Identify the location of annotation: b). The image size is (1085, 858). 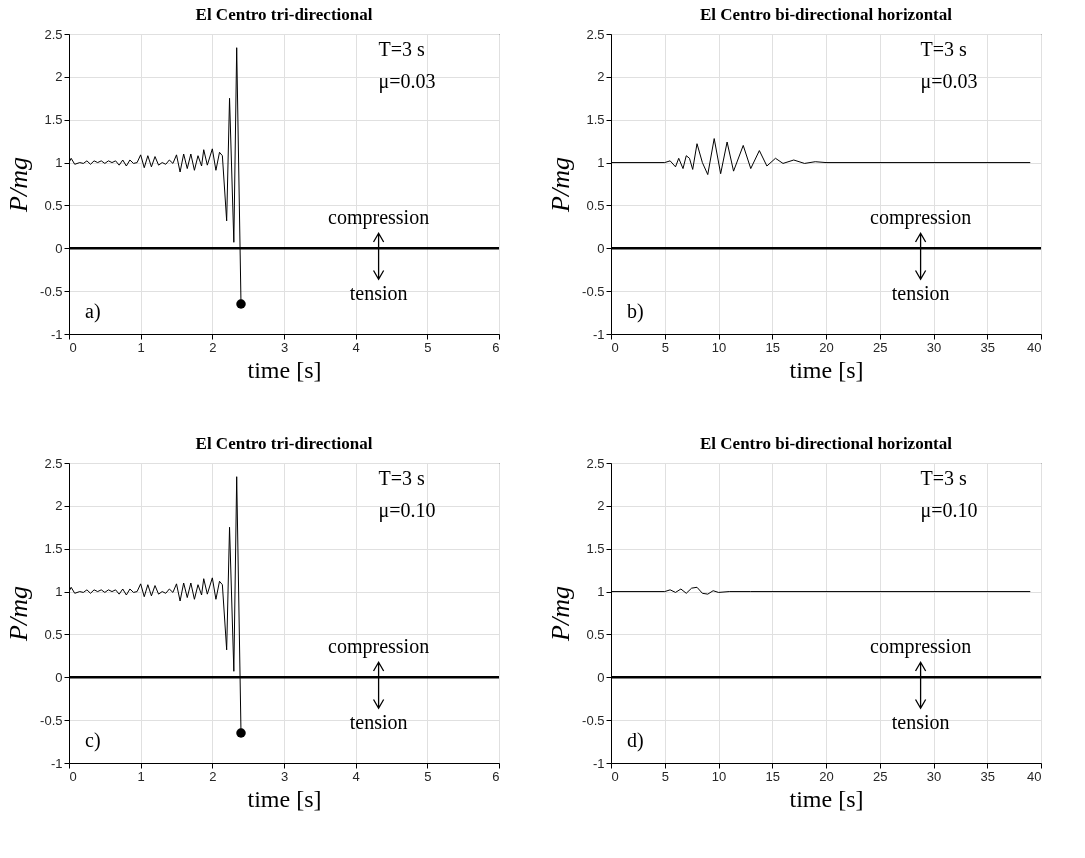
(635, 311).